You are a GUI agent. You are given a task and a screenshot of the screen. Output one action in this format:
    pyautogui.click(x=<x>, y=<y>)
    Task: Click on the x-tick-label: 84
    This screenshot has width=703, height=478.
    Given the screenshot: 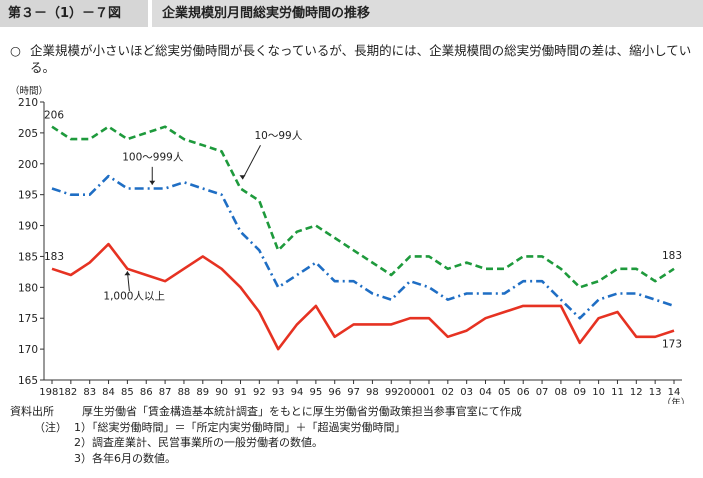 What is the action you would take?
    pyautogui.click(x=108, y=392)
    